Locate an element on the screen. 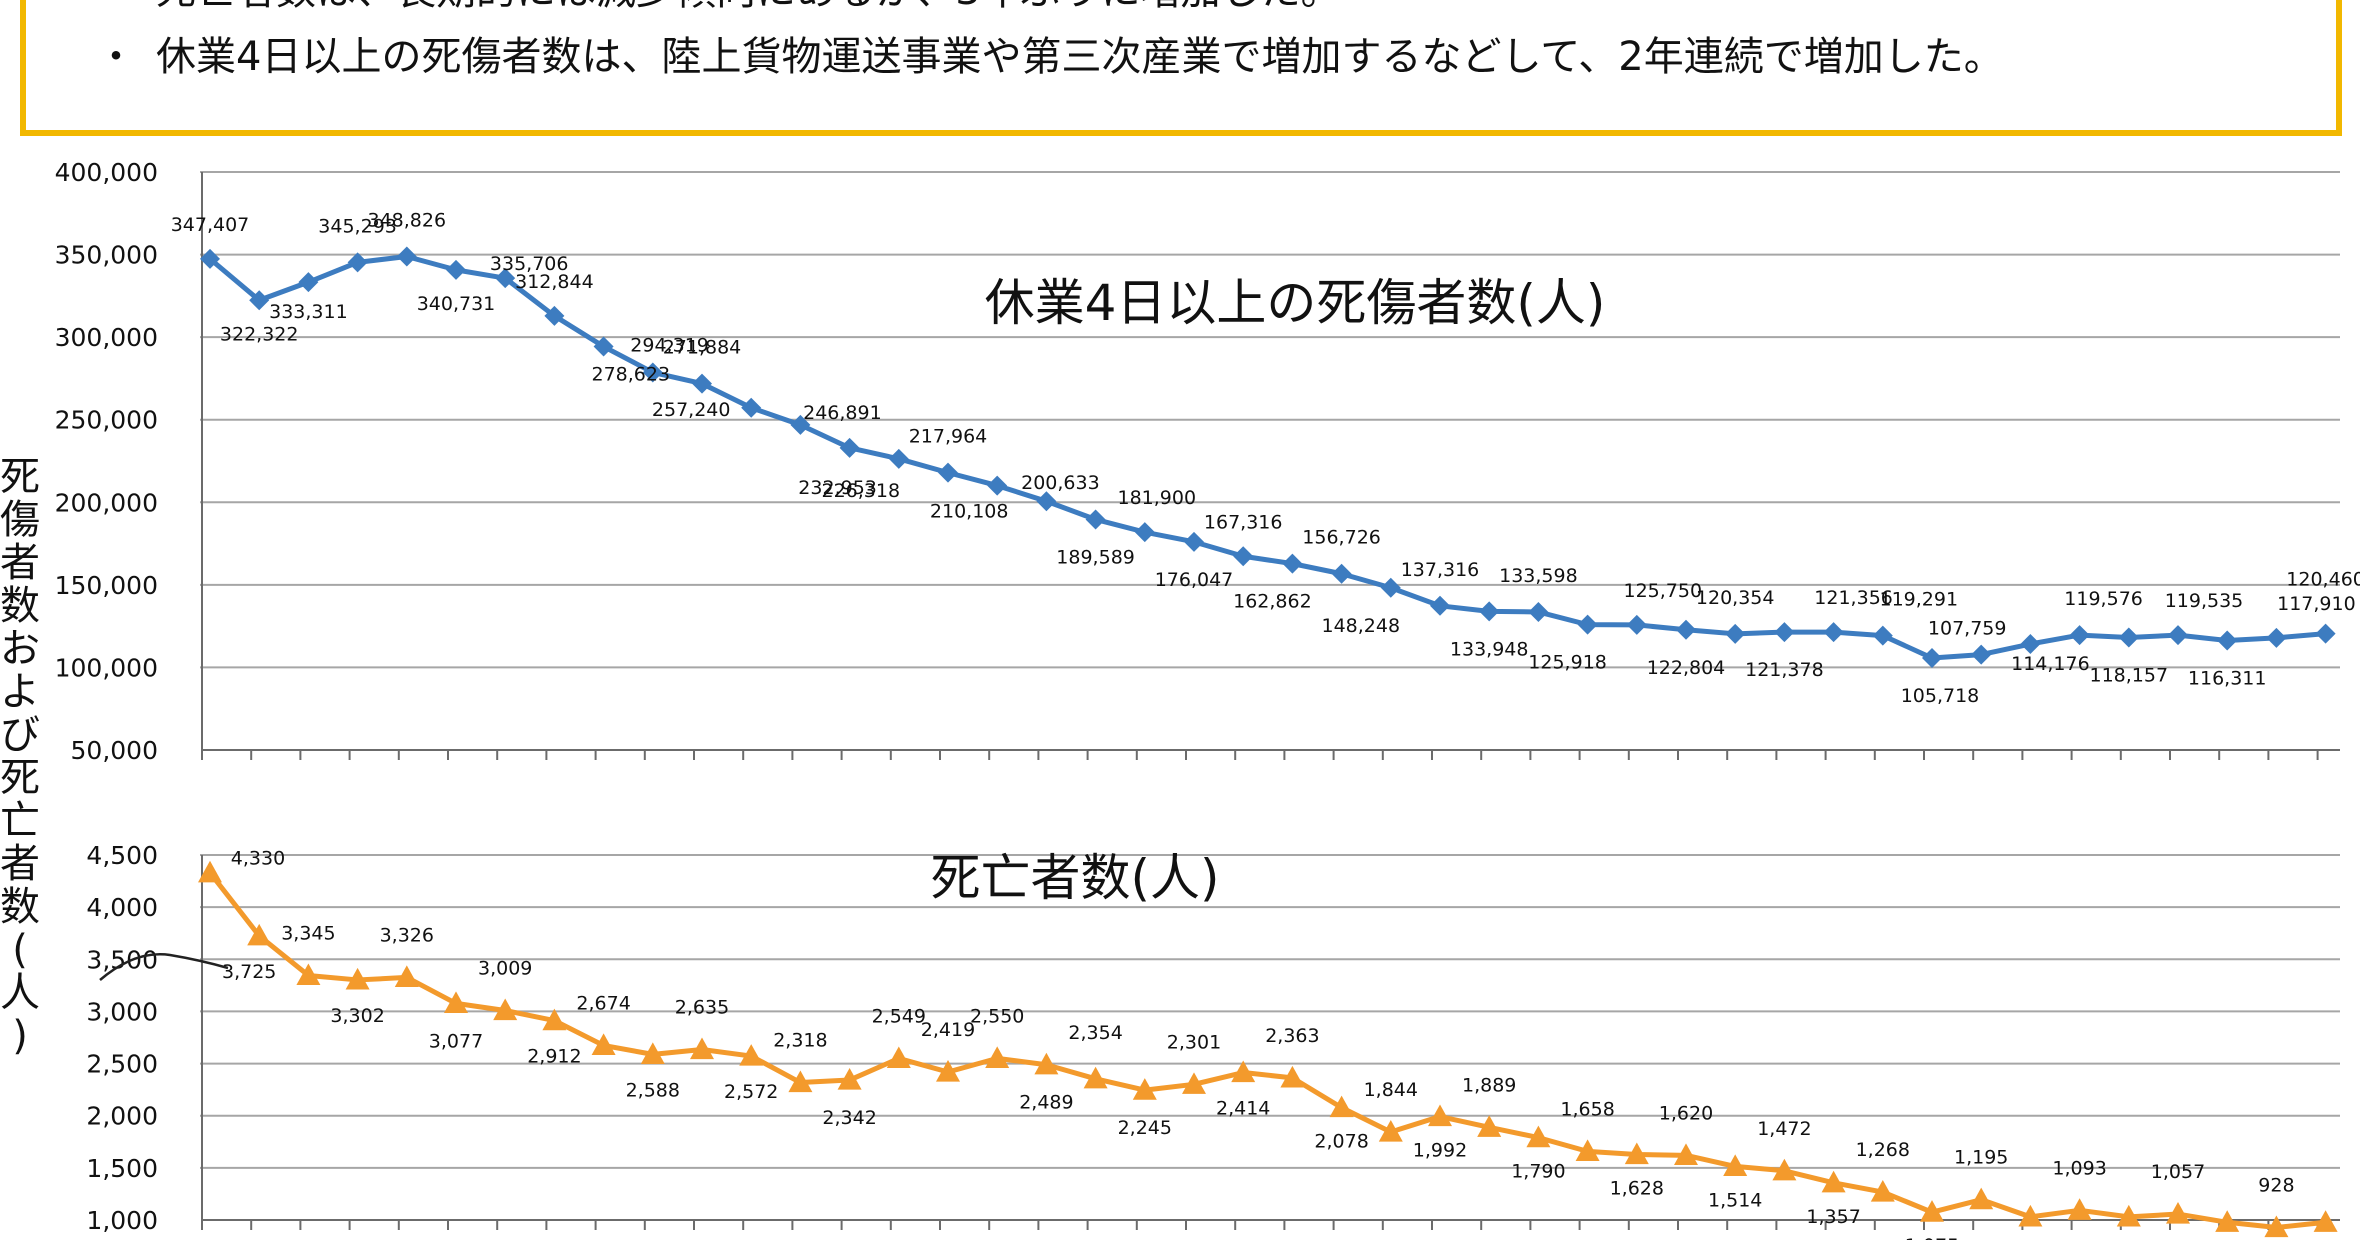  data-label: 1,057 is located at coordinates (2178, 1172).